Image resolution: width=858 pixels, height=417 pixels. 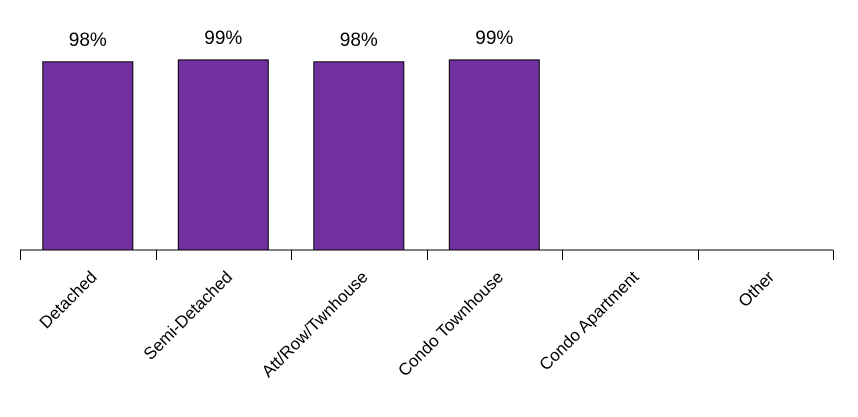 What do you see at coordinates (589, 320) in the screenshot?
I see `x-tick-label: Condo Apartment` at bounding box center [589, 320].